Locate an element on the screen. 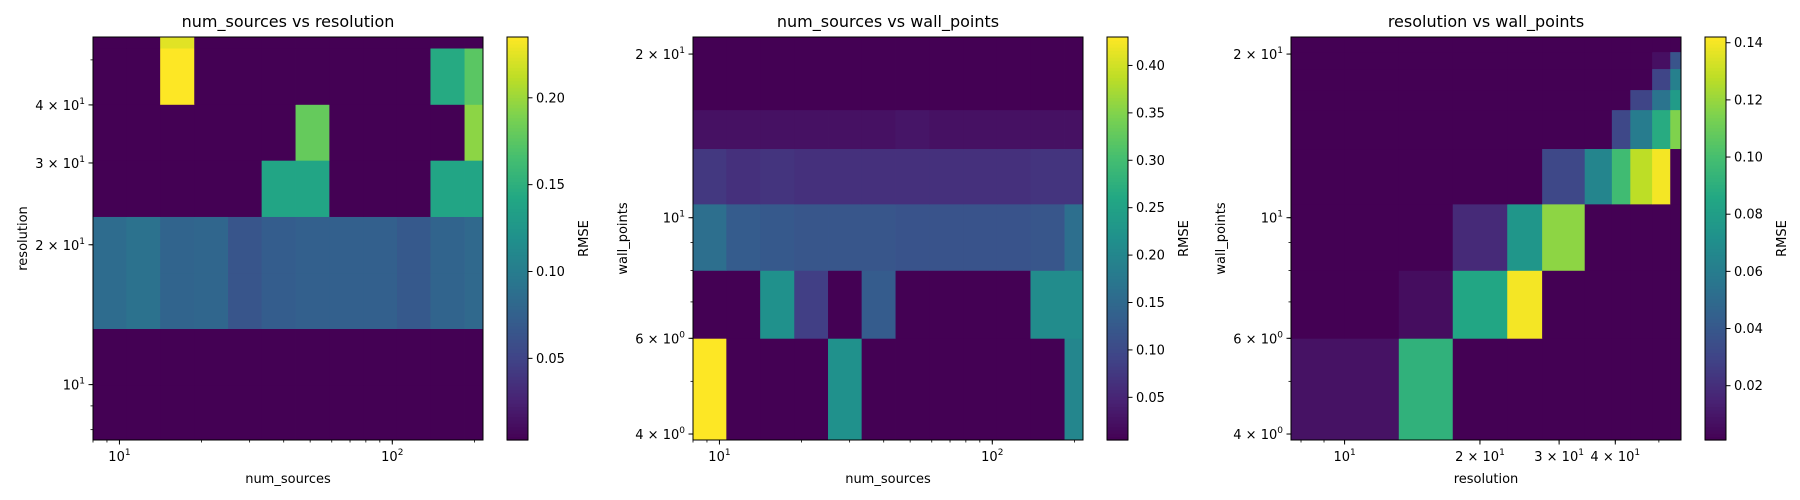 This screenshot has height=500, width=1800. x-tick-label: 4 × 10¹ is located at coordinates (1615, 456).